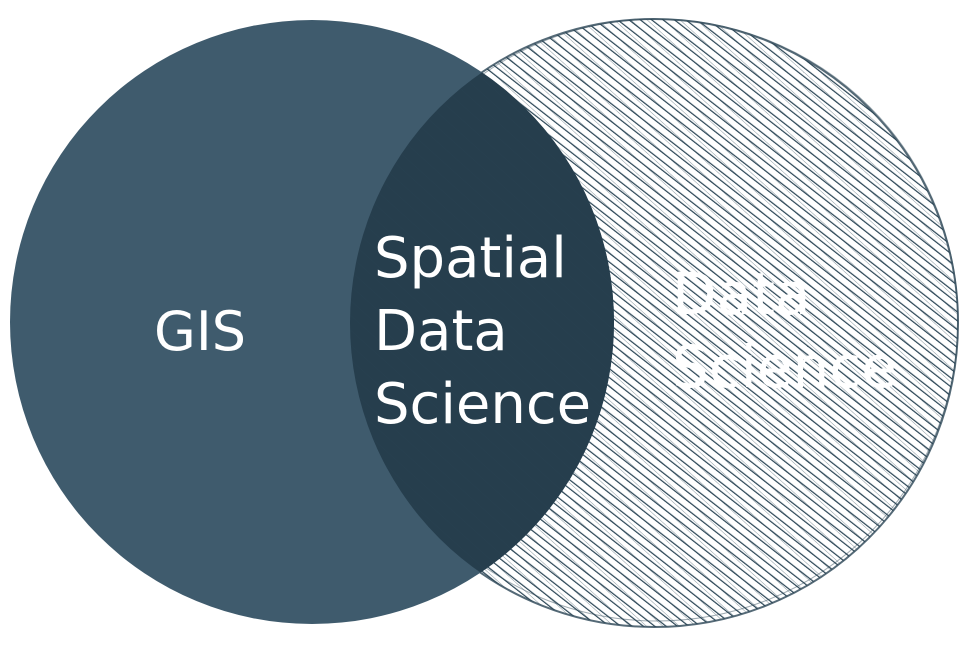 The image size is (976, 646). Describe the element at coordinates (470, 258) in the screenshot. I see `overlap-label-line-1: Spatial` at that location.